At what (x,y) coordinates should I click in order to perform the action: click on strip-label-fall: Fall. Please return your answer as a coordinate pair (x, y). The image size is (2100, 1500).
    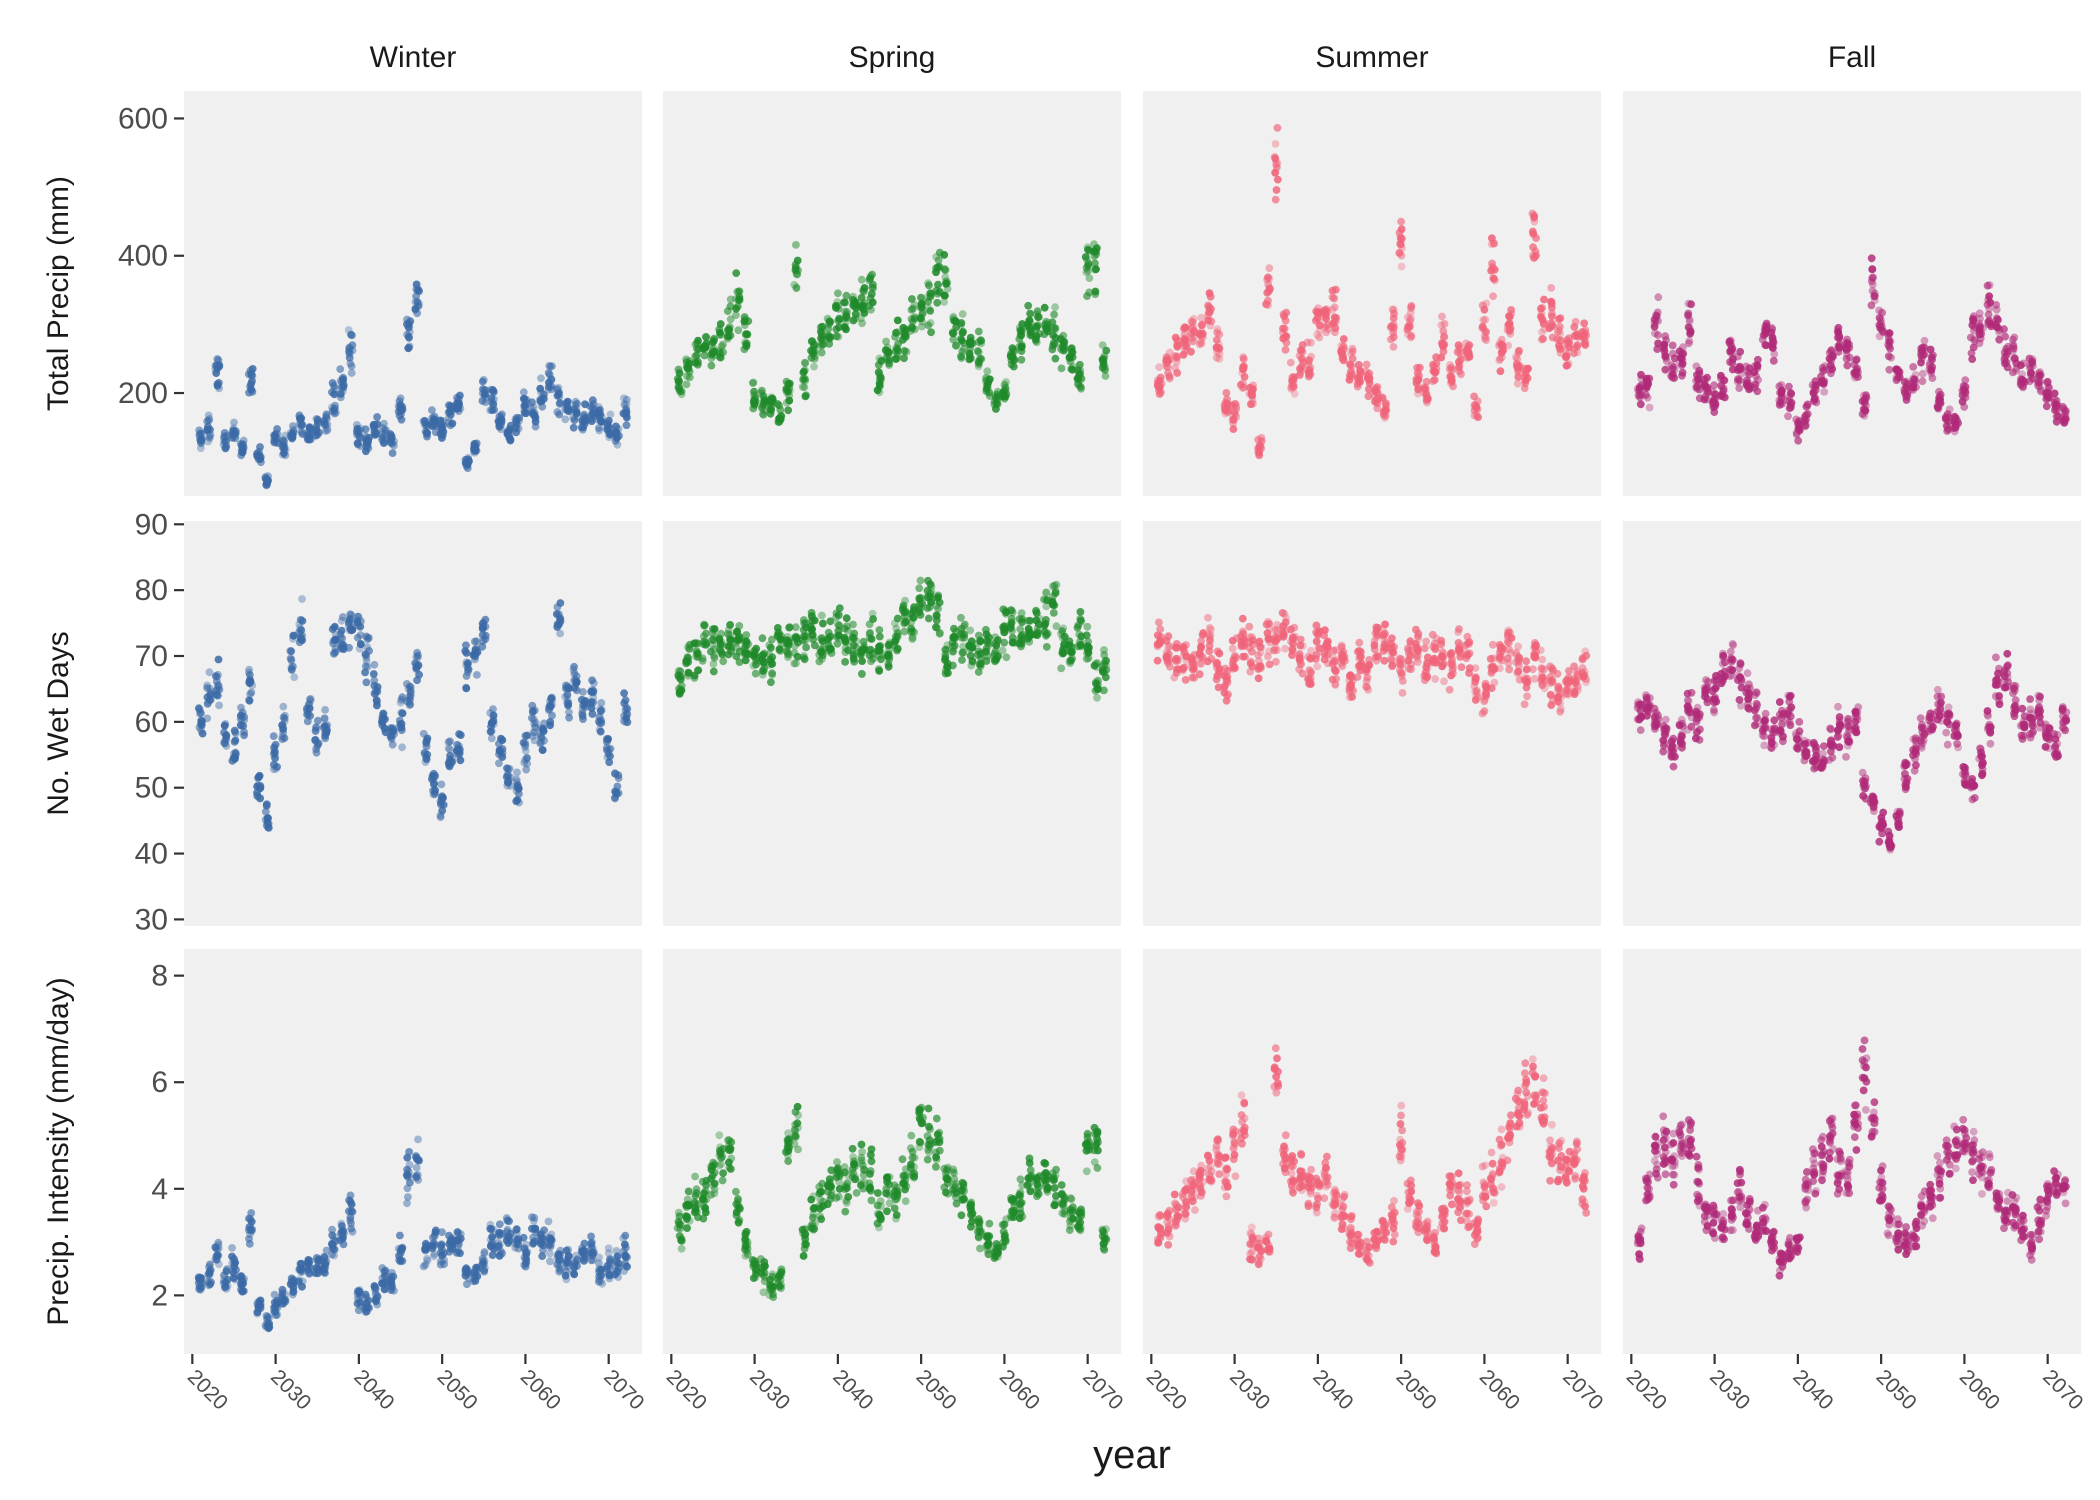
    Looking at the image, I should click on (1852, 57).